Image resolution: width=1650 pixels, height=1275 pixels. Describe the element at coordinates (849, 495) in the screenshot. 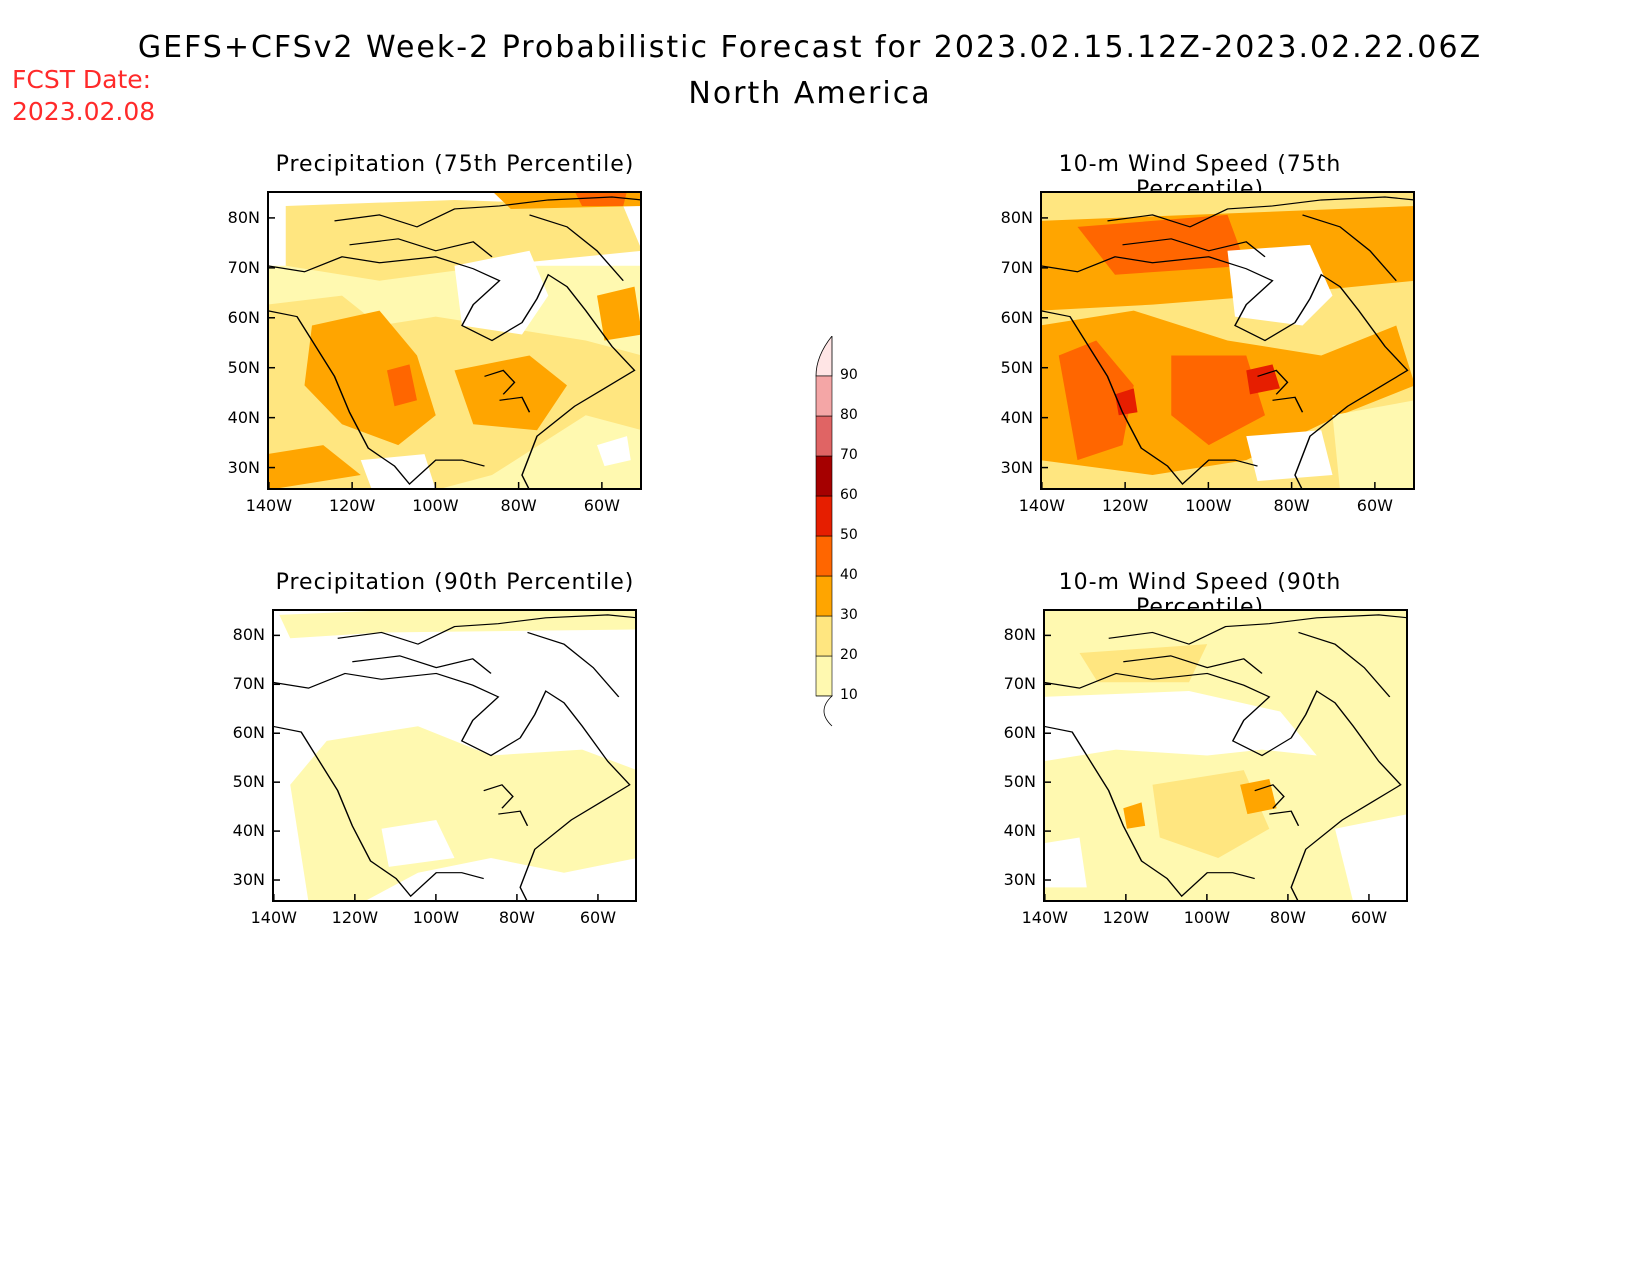

I see `colorbar-level-label: 60` at that location.